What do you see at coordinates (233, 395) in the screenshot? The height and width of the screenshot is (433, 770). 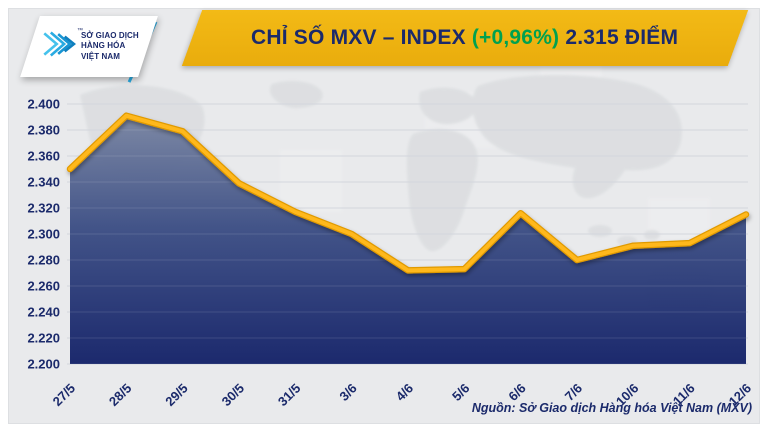 I see `x-axis-tick-label: 30/5` at bounding box center [233, 395].